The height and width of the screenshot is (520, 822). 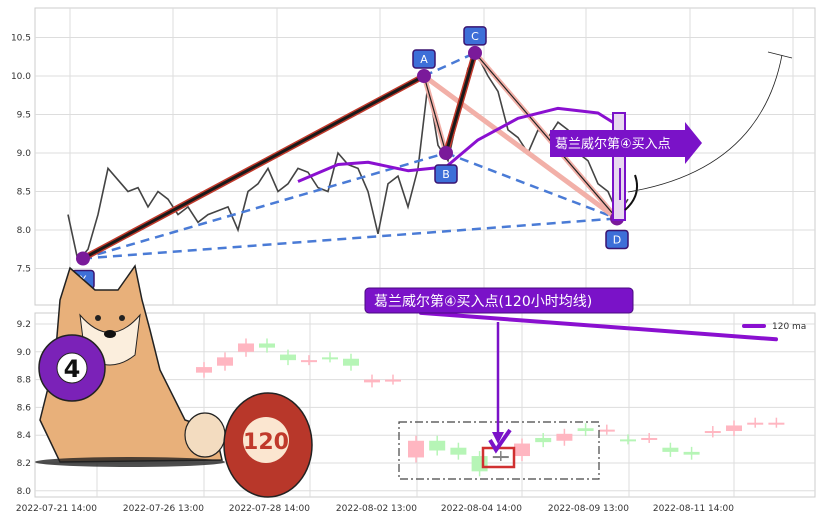 I want to click on pattern-label-D: D, so click(x=617, y=239).